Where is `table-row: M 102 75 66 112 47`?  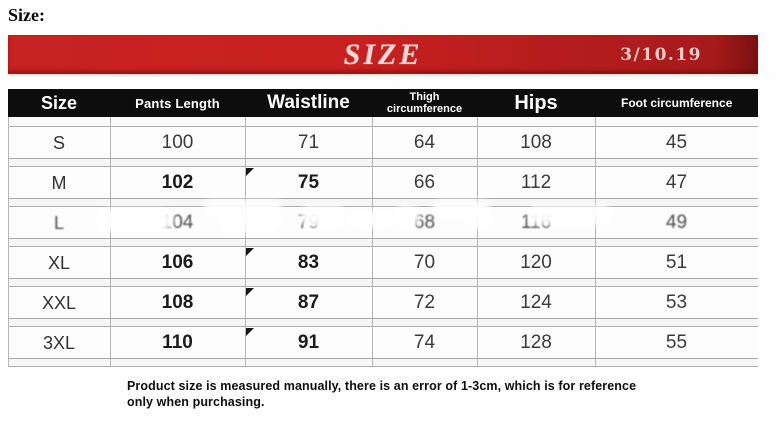 table-row: M 102 75 66 112 47 is located at coordinates (383, 183).